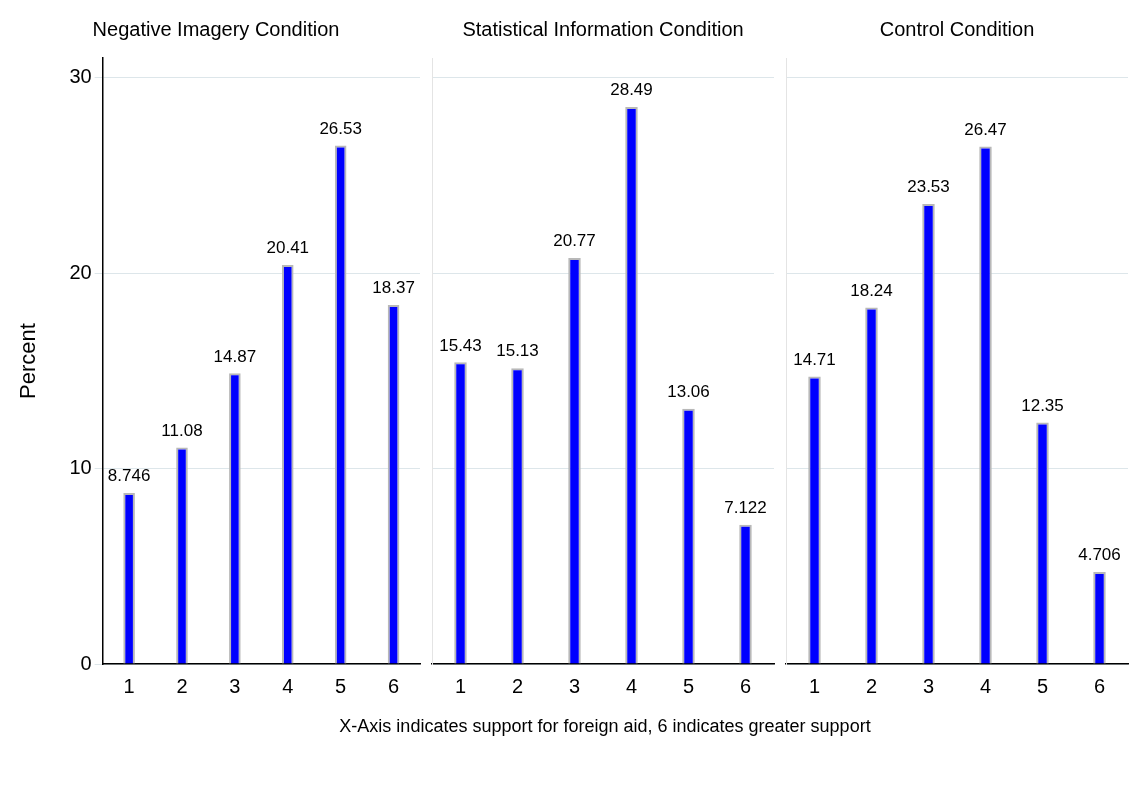 This screenshot has width=1144, height=797. I want to click on data-label: 26.53, so click(340, 128).